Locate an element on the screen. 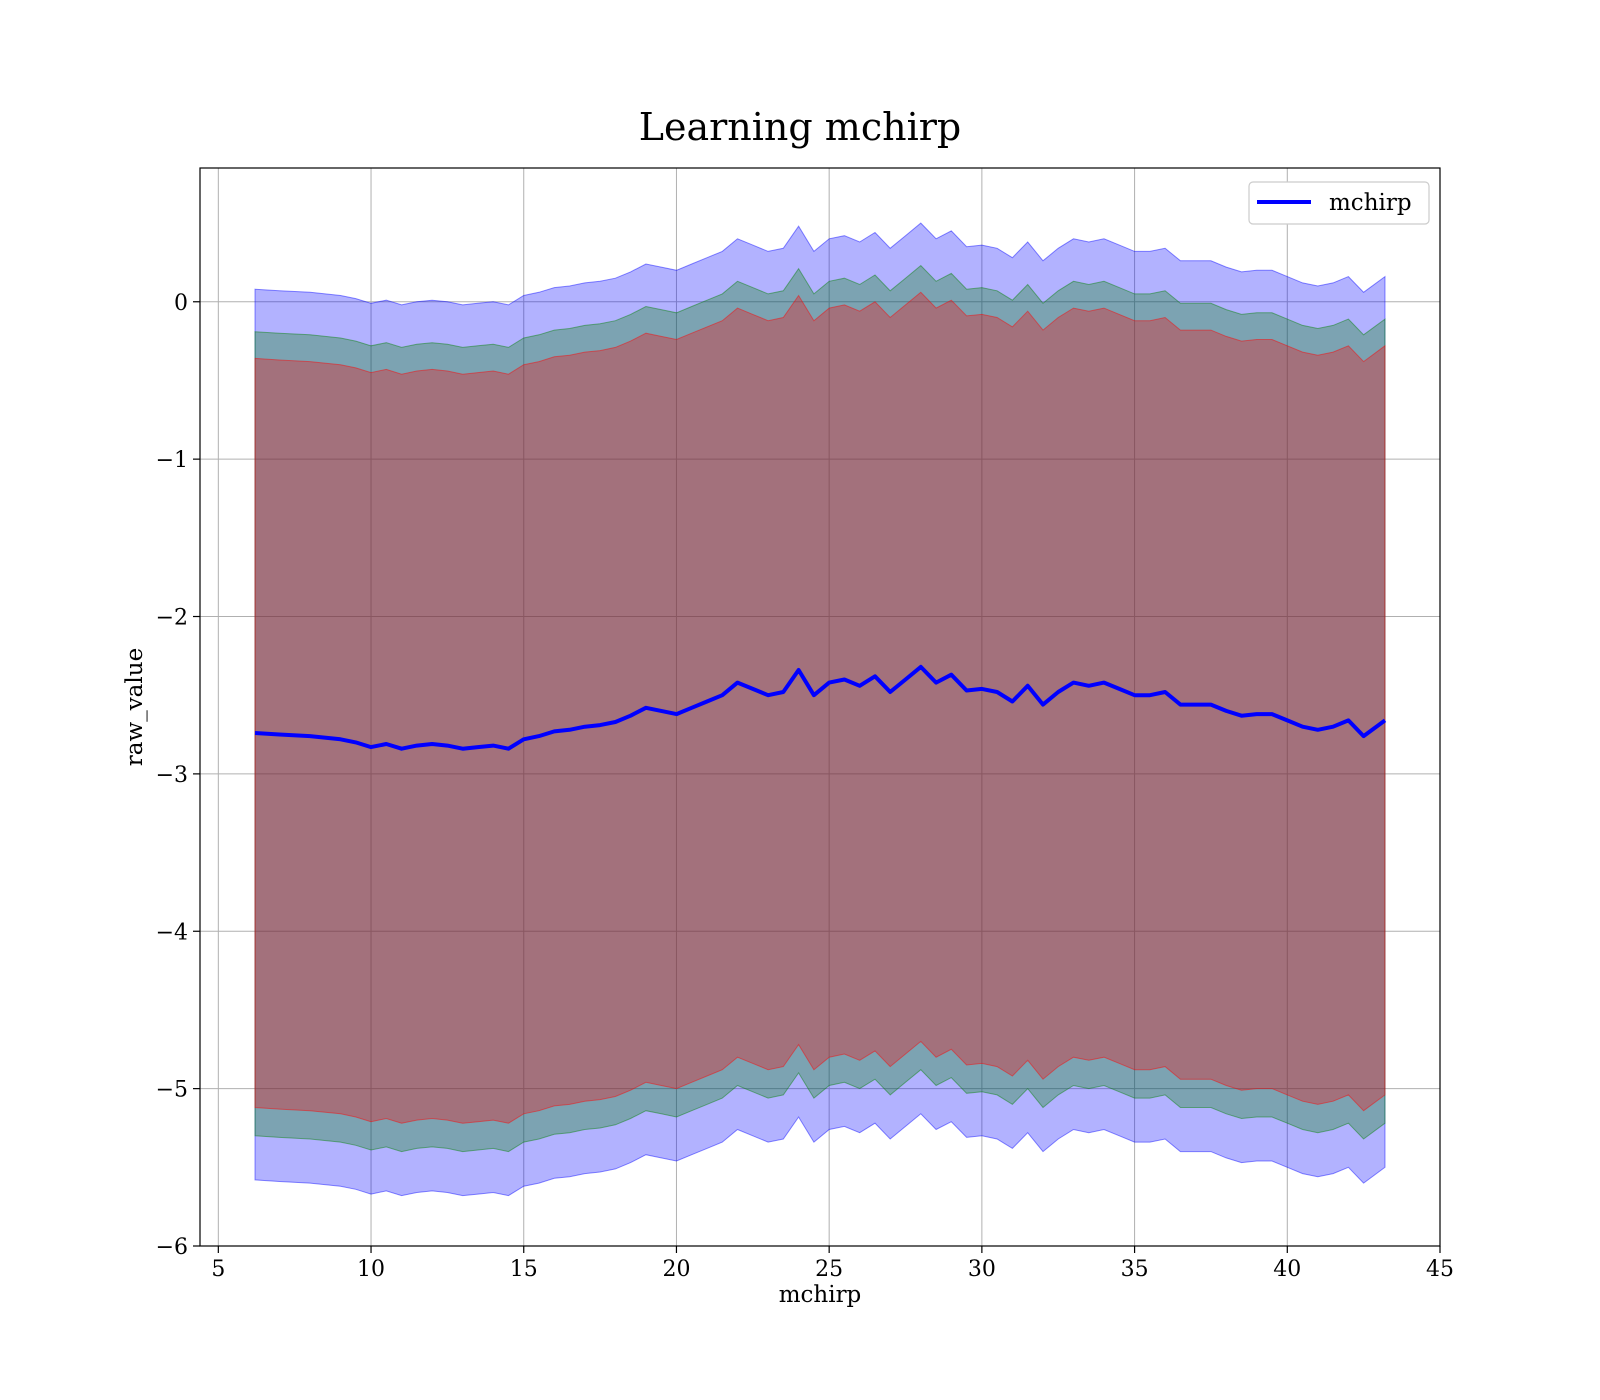 Image resolution: width=1600 pixels, height=1400 pixels. y-tick-label-0: −6 is located at coordinates (172, 1247).